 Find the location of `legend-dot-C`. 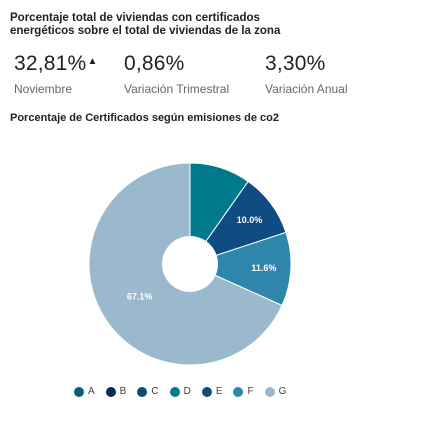

legend-dot-C is located at coordinates (142, 391).